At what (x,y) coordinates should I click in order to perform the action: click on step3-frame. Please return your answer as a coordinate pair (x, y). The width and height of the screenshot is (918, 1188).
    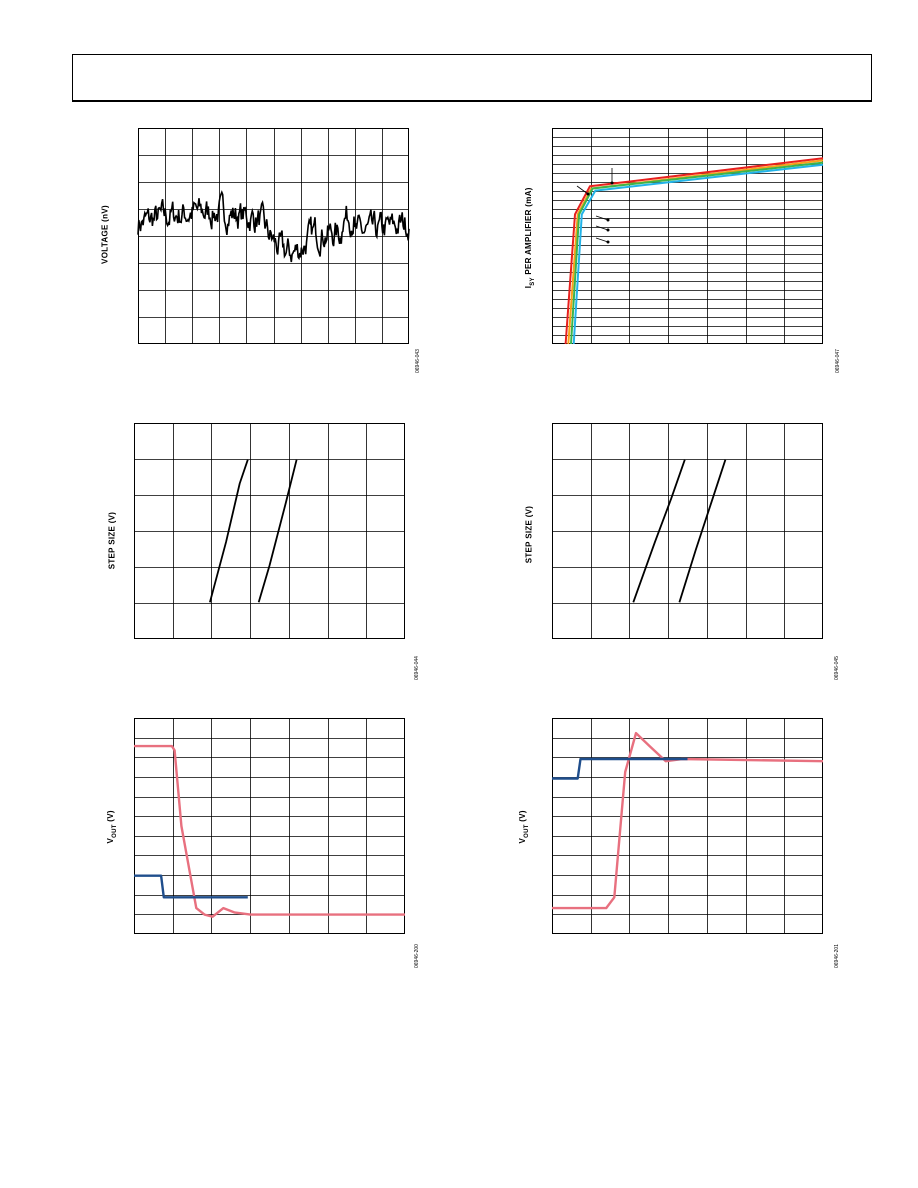
    Looking at the image, I should click on (687, 531).